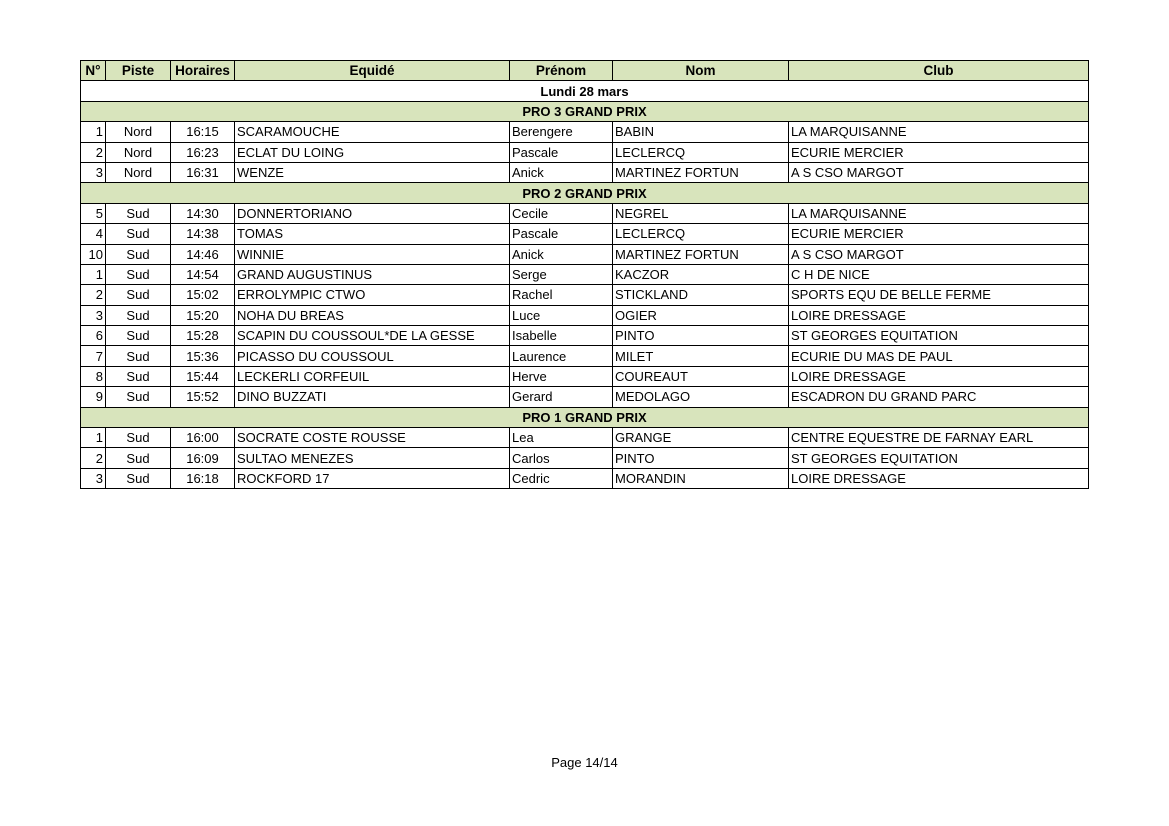 The height and width of the screenshot is (826, 1169). What do you see at coordinates (372, 356) in the screenshot?
I see `cell-equide: PICASSO DU COUSSOUL` at bounding box center [372, 356].